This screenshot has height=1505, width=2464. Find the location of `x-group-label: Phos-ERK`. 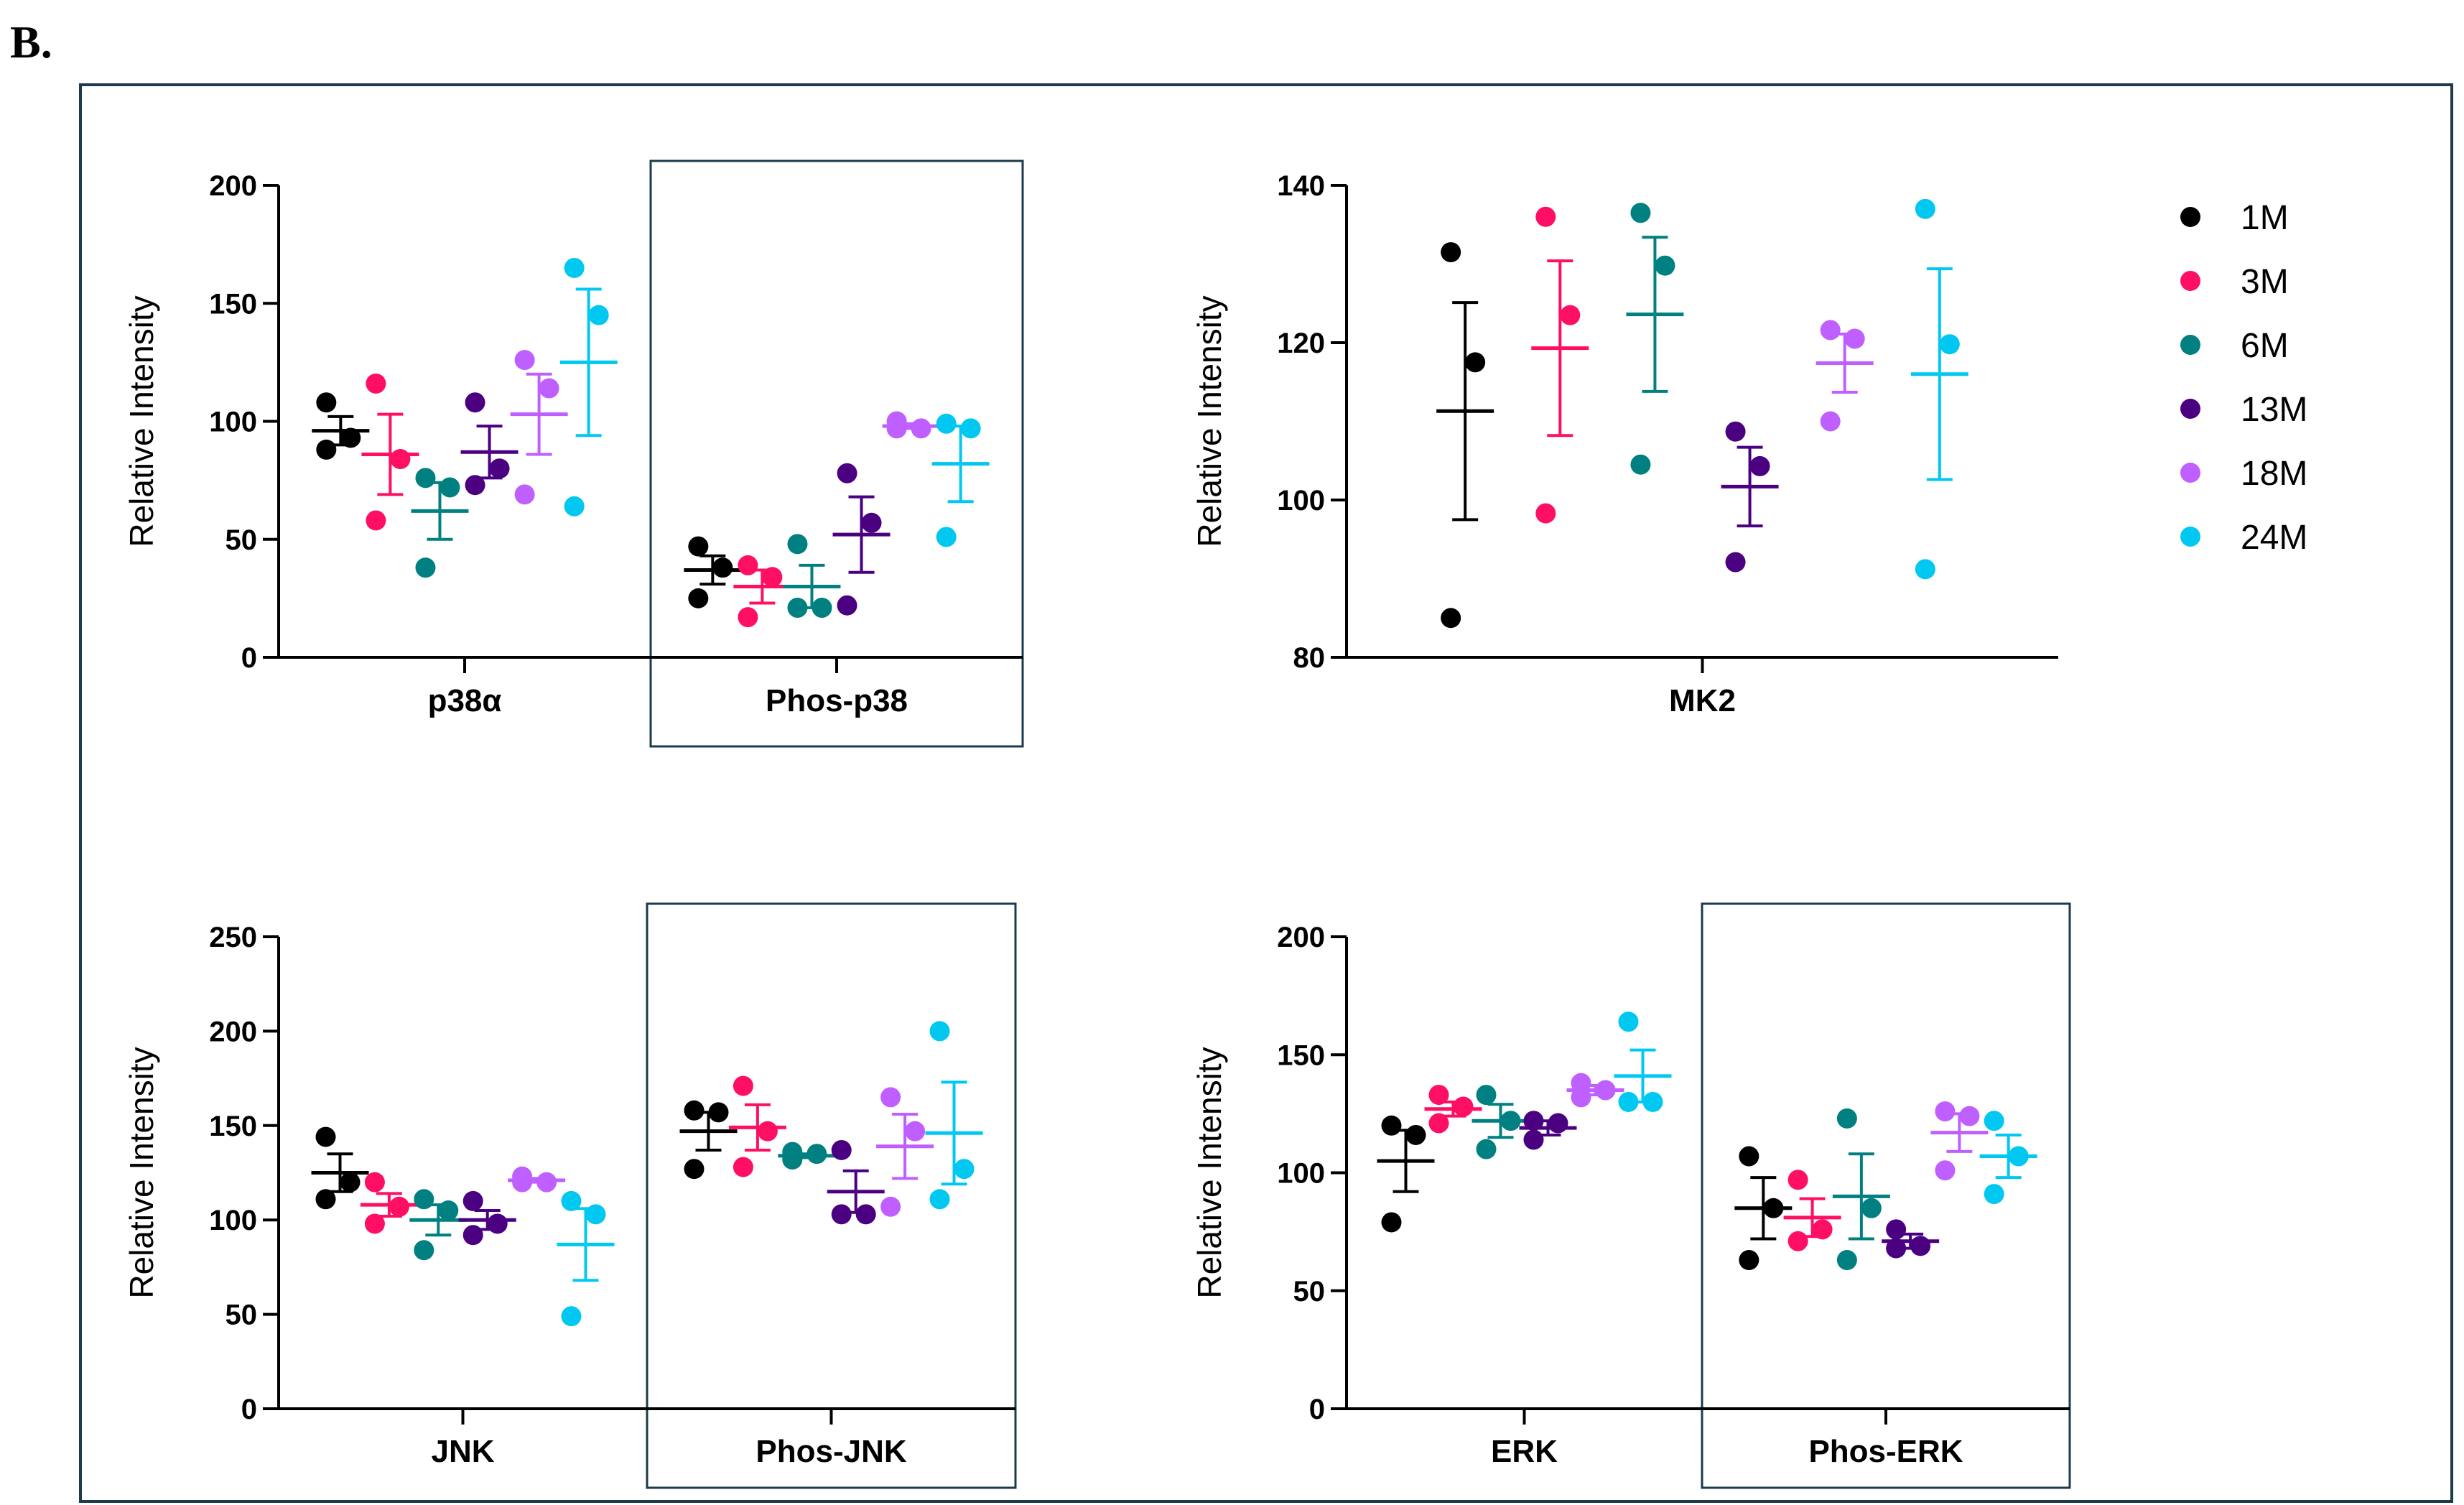

x-group-label: Phos-ERK is located at coordinates (1885, 1451).